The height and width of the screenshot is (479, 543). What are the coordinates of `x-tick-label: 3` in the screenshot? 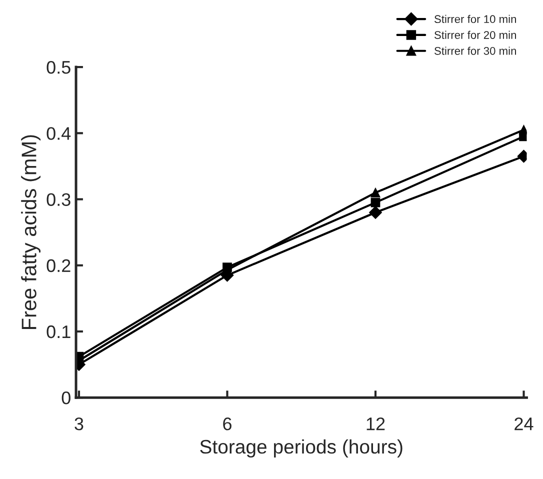 It's located at (79, 423).